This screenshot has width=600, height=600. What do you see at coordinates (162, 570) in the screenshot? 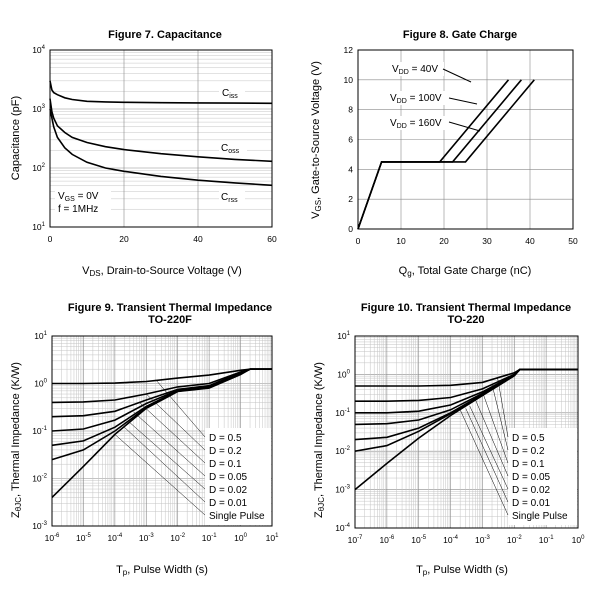
I see `fig9-x-axis-label: Tp, Pulse Width (s)` at bounding box center [162, 570].